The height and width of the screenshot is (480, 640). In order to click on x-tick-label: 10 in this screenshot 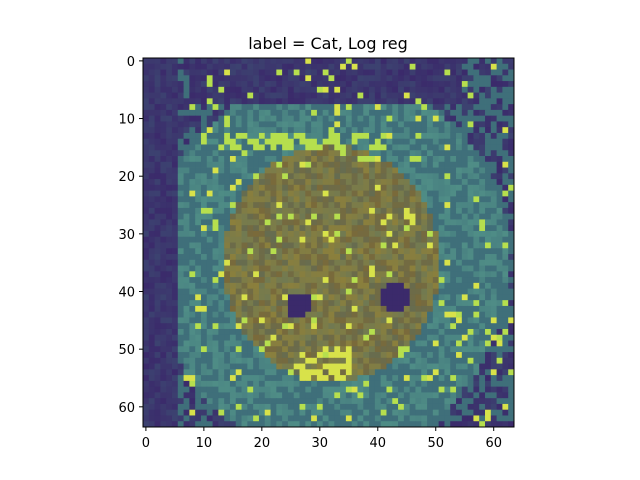, I will do `click(204, 443)`.